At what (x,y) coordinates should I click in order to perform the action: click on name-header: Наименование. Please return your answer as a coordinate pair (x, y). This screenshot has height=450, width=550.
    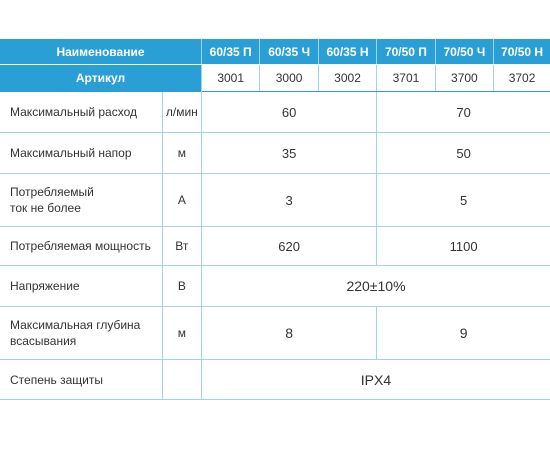
    Looking at the image, I should click on (101, 52).